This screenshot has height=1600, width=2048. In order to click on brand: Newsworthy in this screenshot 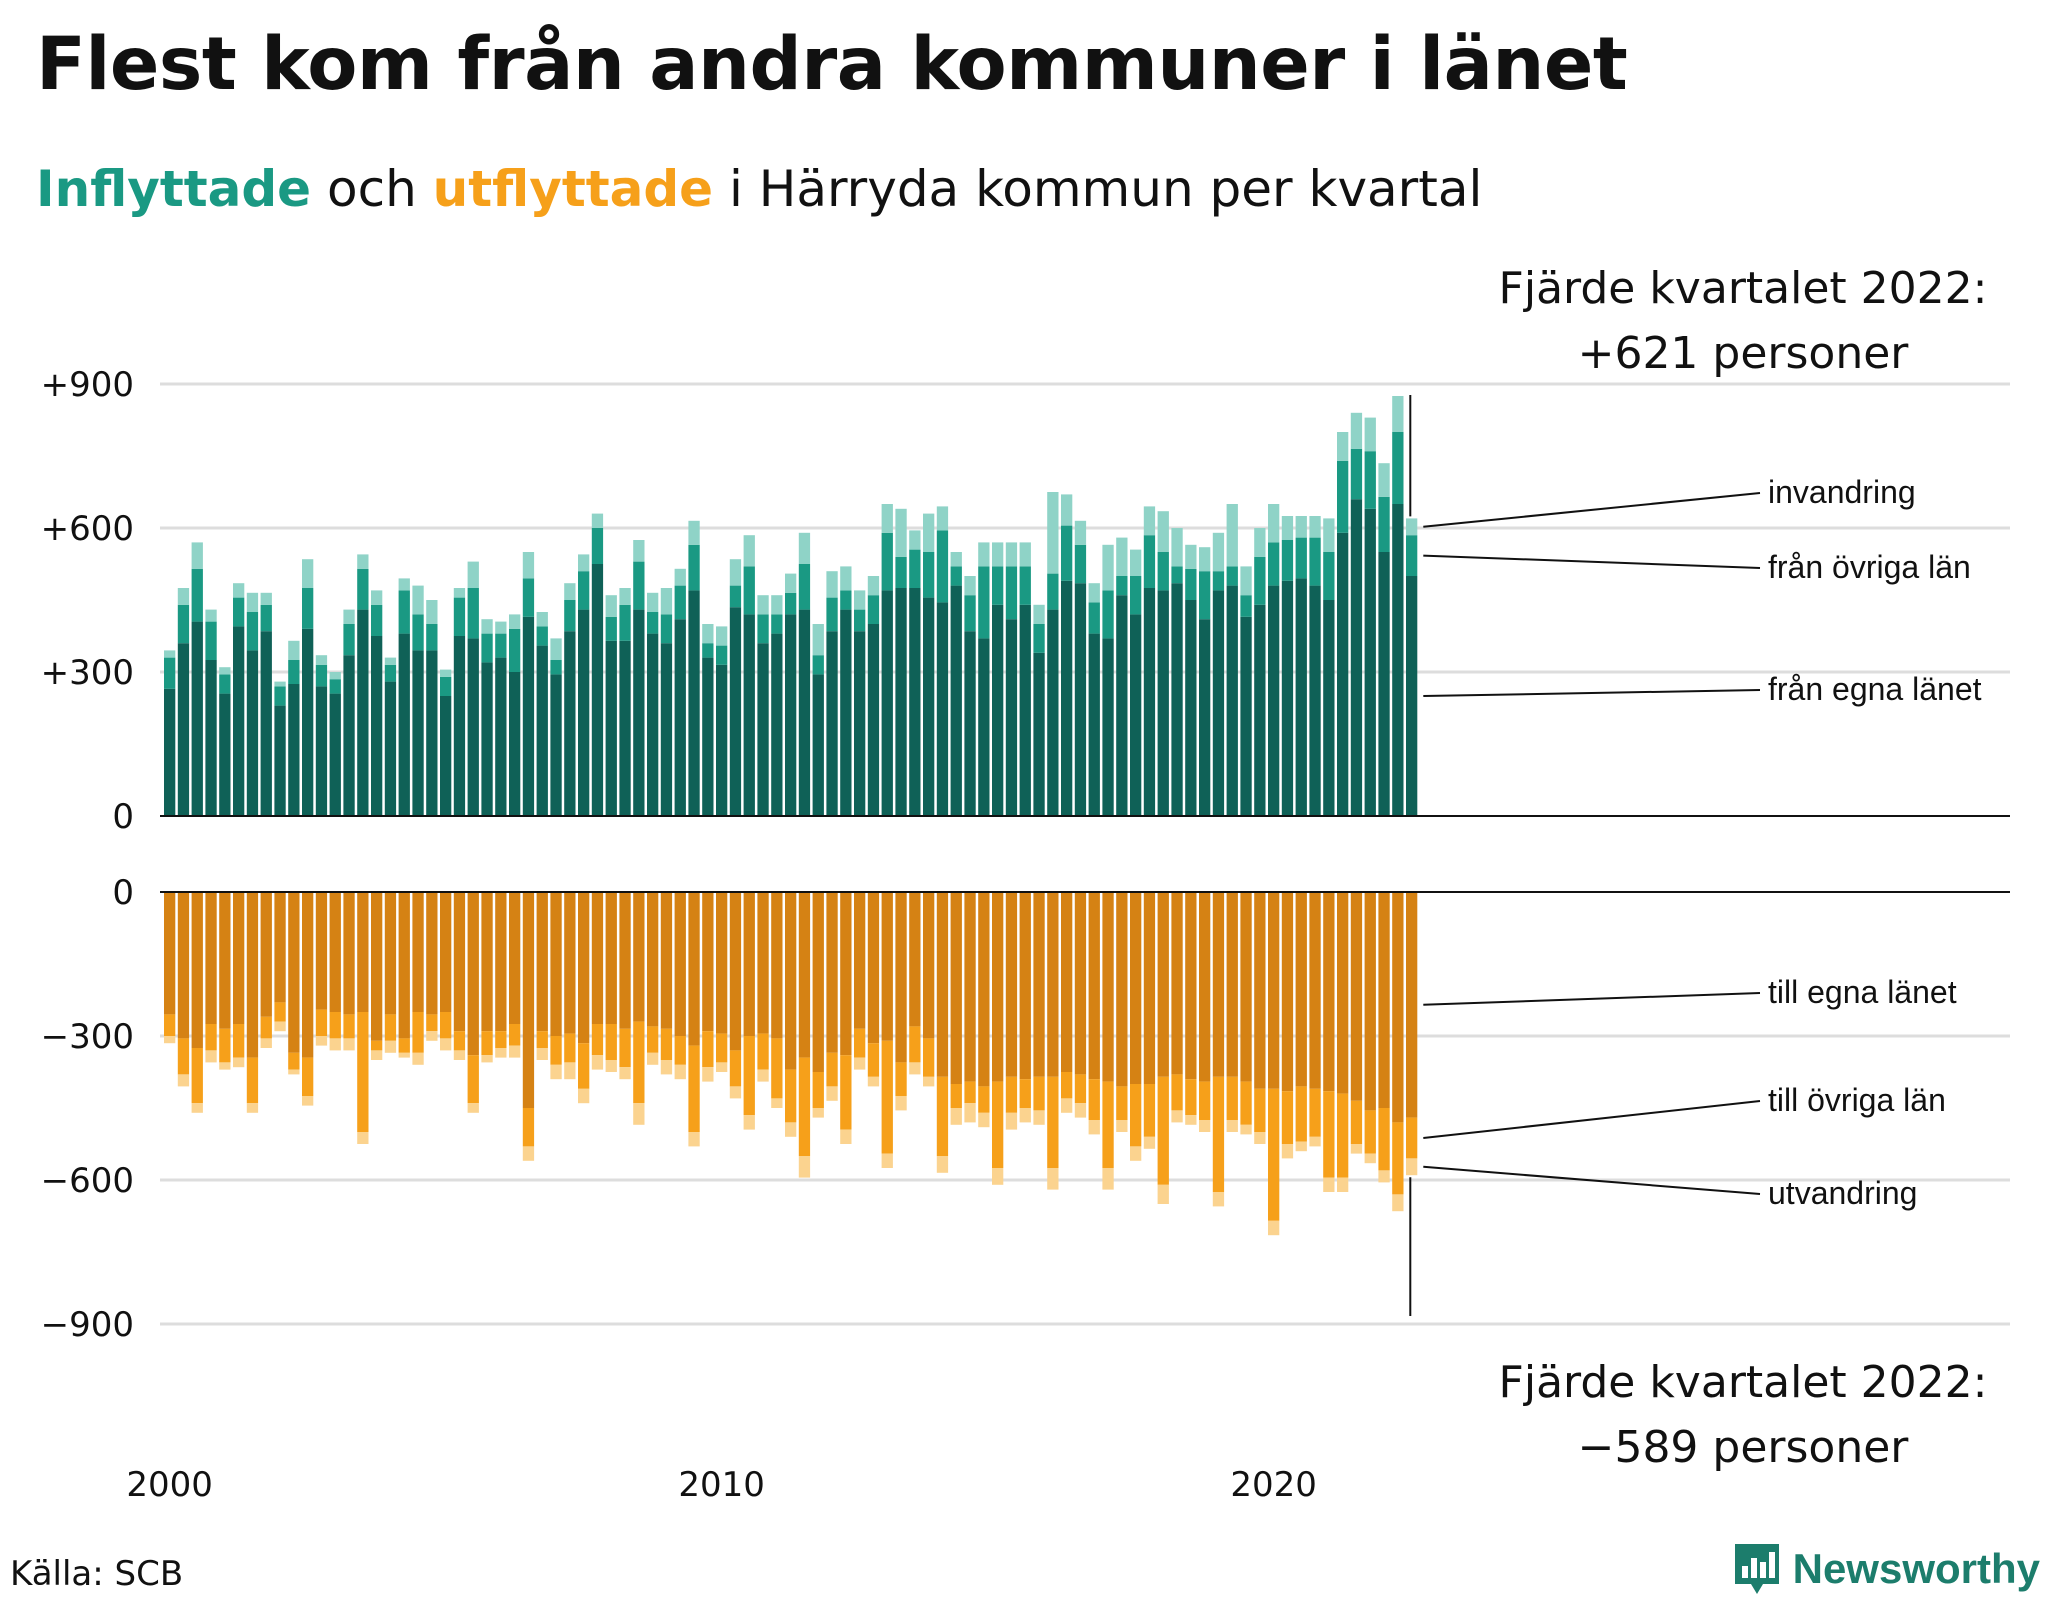, I will do `click(1885, 1569)`.